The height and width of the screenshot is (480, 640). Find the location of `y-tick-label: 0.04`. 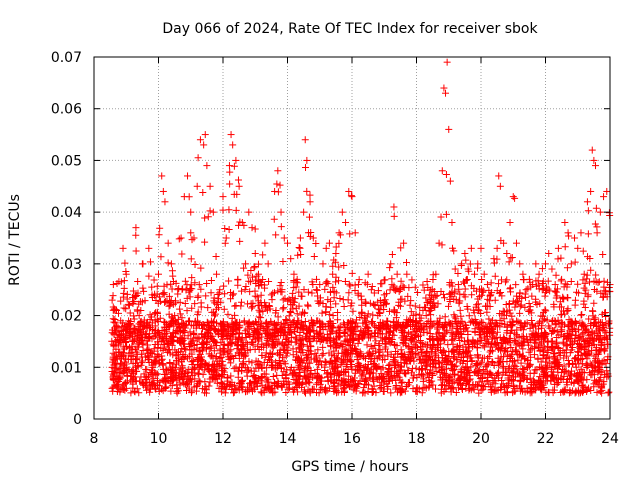

y-tick-label: 0.04 is located at coordinates (66, 213).